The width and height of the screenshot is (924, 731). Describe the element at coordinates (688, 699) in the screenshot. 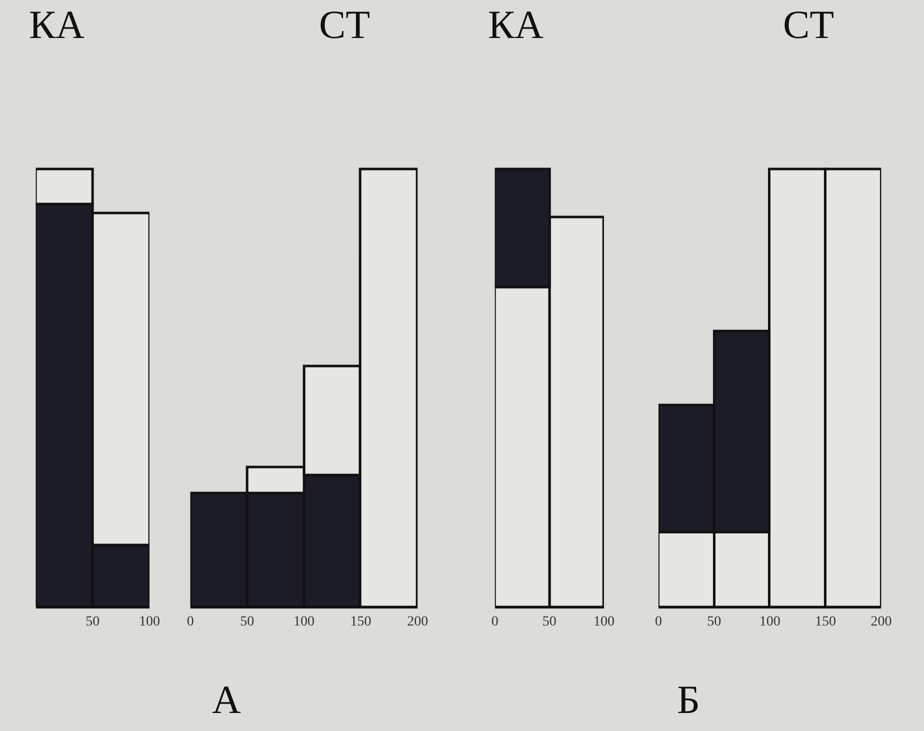

I see `text: Б` at that location.